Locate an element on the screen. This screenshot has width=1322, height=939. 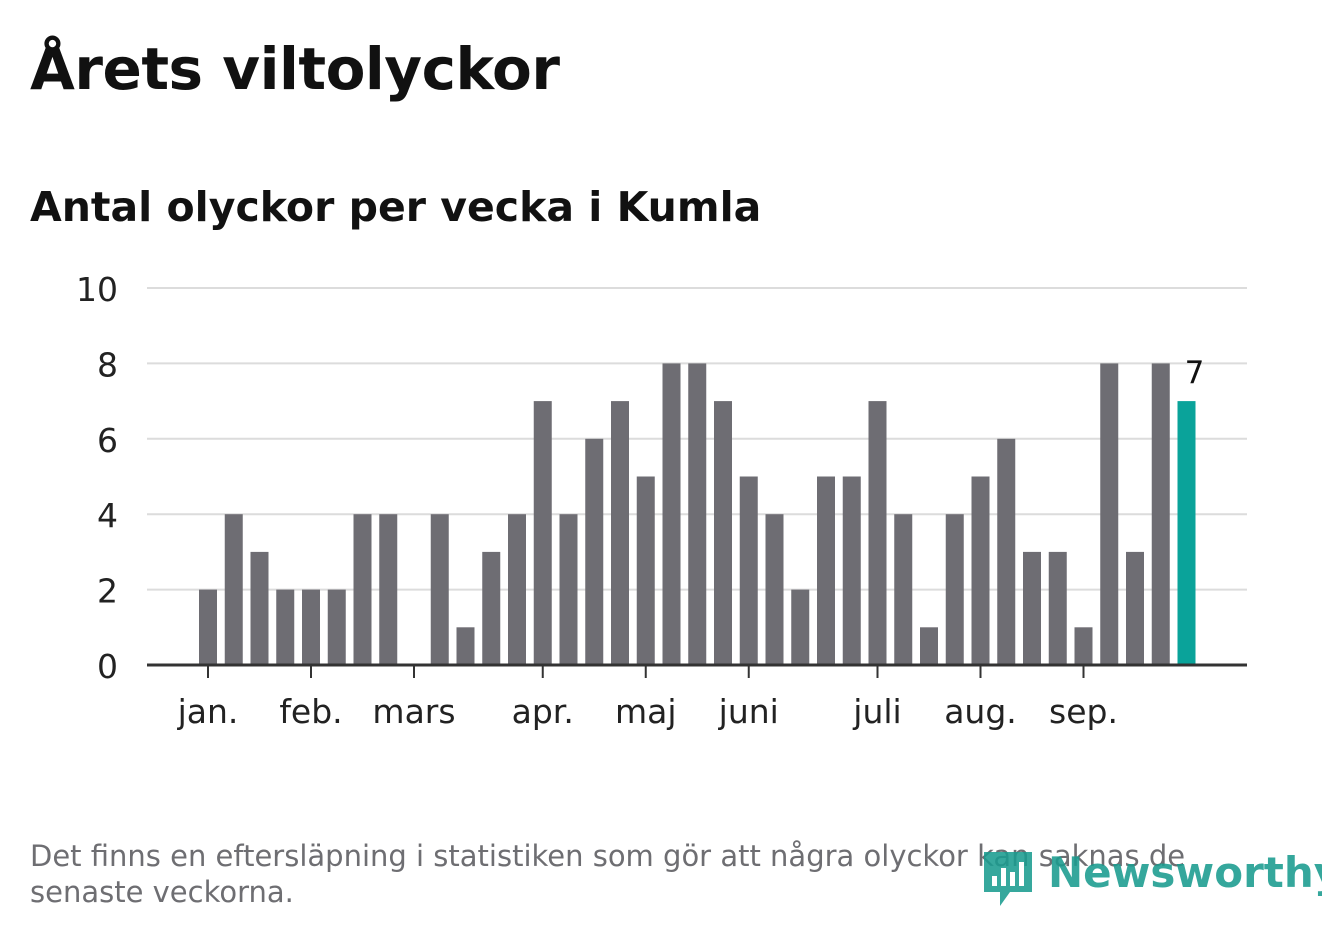
x-tick-label: apr. is located at coordinates (543, 711).